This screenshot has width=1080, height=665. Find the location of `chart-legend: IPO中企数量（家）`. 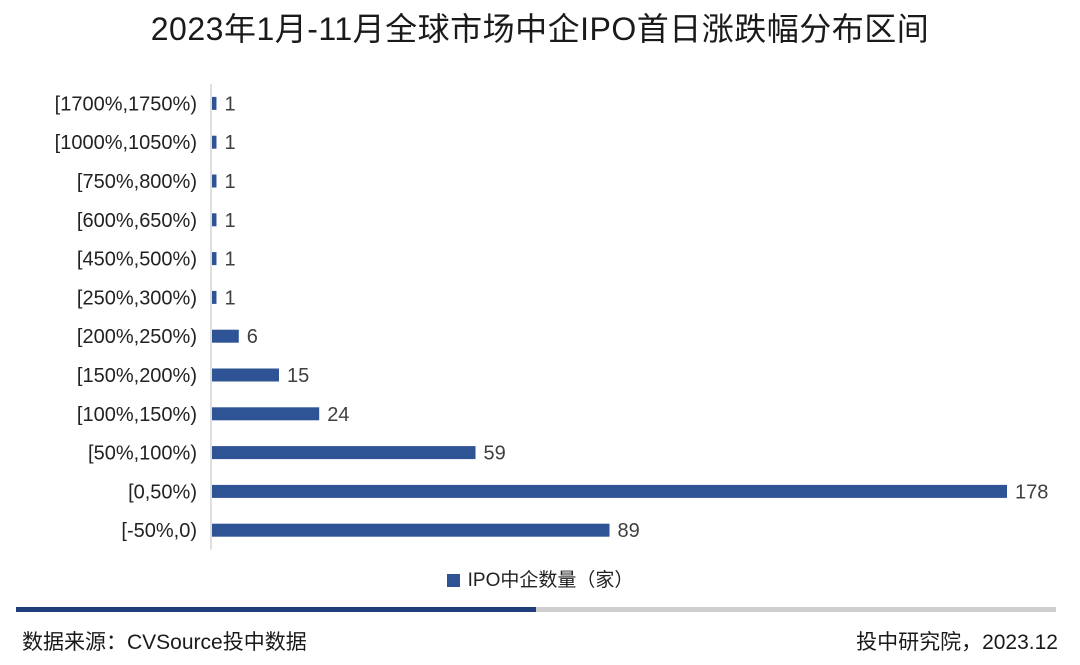

chart-legend: IPO中企数量（家） is located at coordinates (540, 578).